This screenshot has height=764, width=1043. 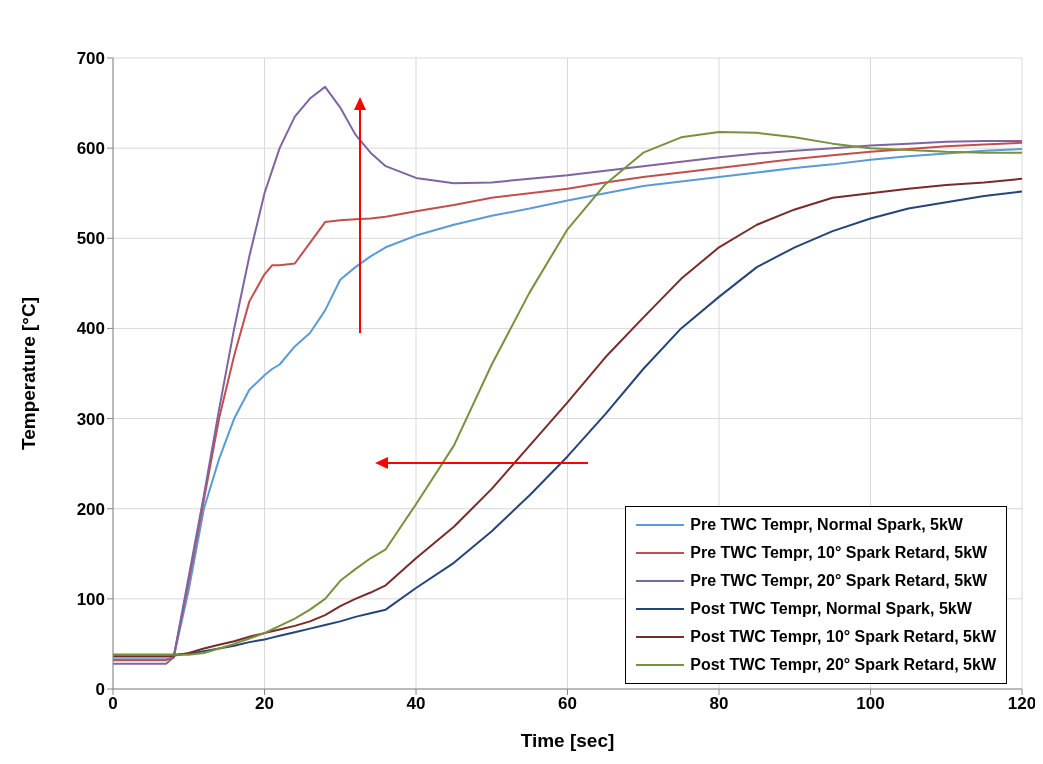 What do you see at coordinates (719, 704) in the screenshot?
I see `x-tick-label: 80` at bounding box center [719, 704].